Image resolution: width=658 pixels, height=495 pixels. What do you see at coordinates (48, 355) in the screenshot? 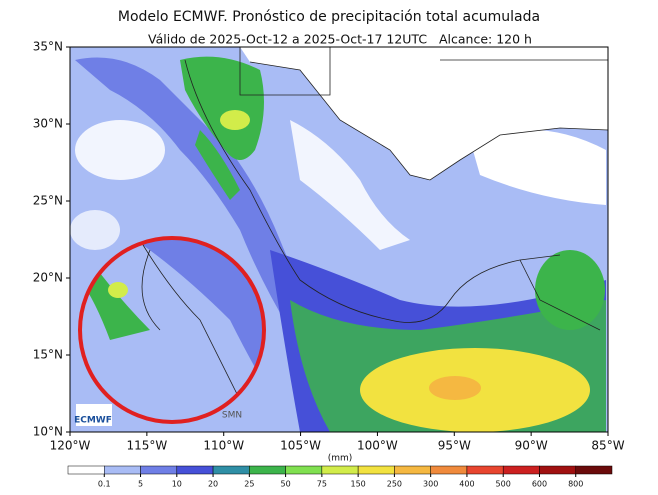
I see `y-tick-label: 15°N` at bounding box center [48, 355].